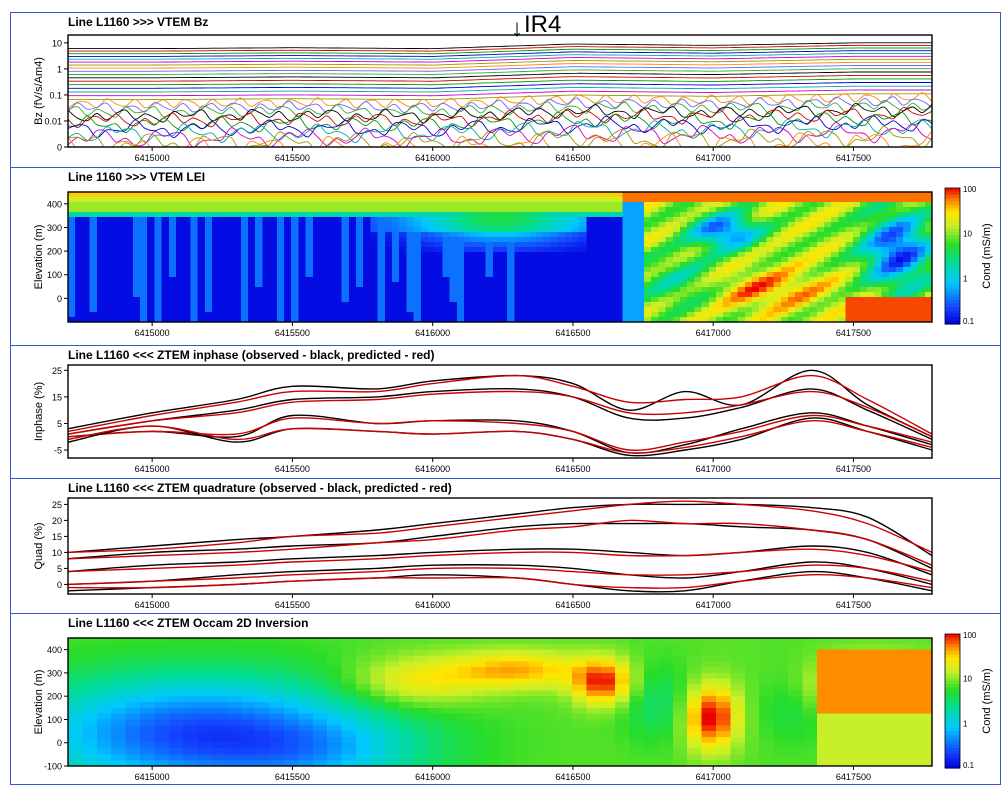 The image size is (1002, 785). What do you see at coordinates (39, 257) in the screenshot?
I see `y-axis-label: Elevation (m)` at bounding box center [39, 257].